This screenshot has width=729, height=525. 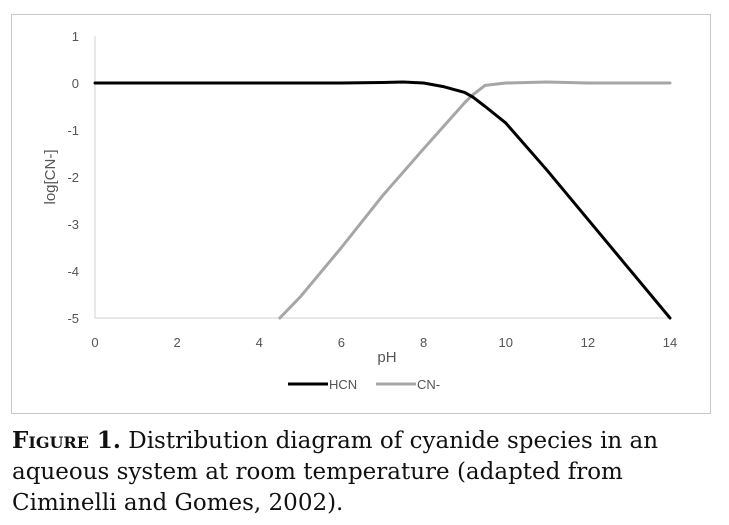 What do you see at coordinates (73, 224) in the screenshot?
I see `y-tick-label: -3` at bounding box center [73, 224].